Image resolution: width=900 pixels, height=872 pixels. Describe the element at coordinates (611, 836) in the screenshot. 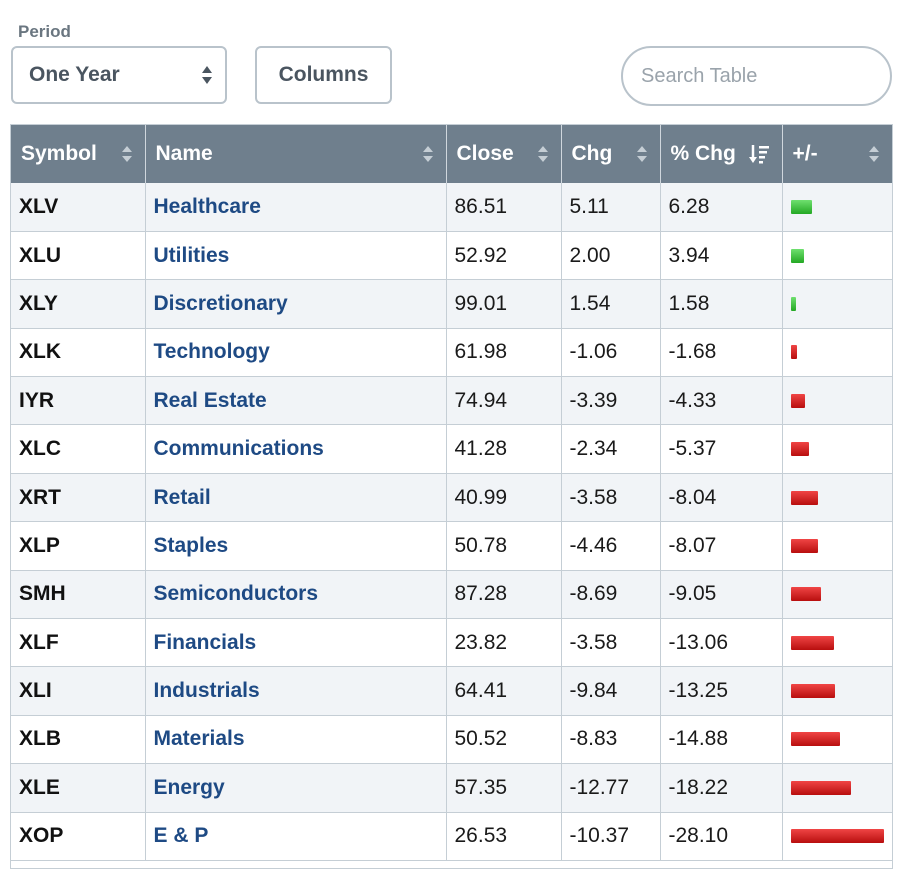

I see `cell-chg: -10.37` at that location.